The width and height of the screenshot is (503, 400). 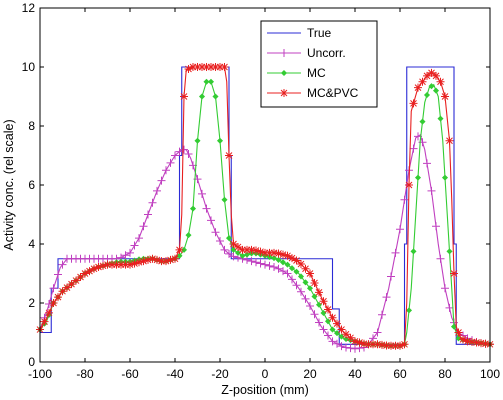 What do you see at coordinates (130, 374) in the screenshot?
I see `x-tick-label: -60` at bounding box center [130, 374].